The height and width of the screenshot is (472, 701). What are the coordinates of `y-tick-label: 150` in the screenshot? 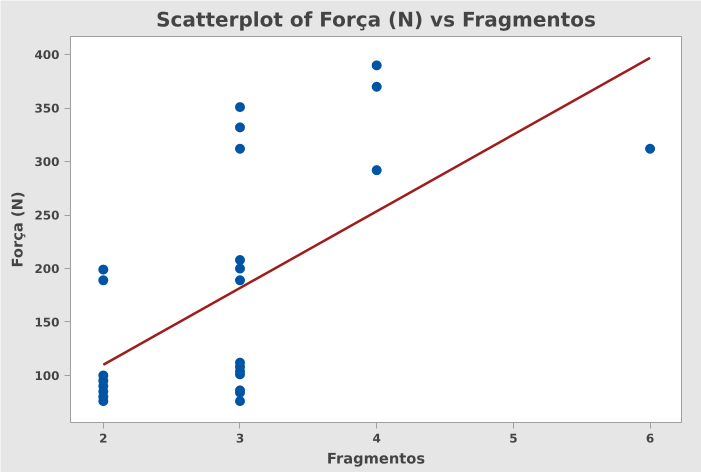 It's located at (47, 322).